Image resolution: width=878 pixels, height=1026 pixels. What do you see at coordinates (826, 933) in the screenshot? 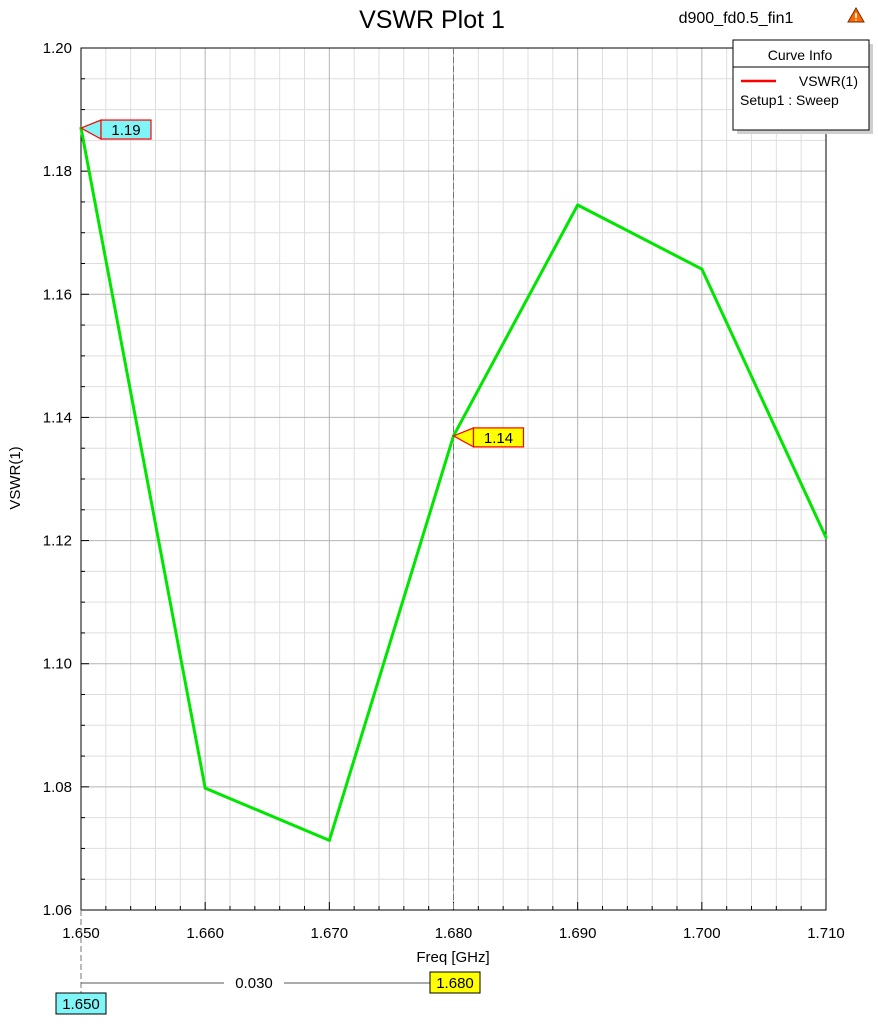
I see `x-tick-label: 1.710` at bounding box center [826, 933].